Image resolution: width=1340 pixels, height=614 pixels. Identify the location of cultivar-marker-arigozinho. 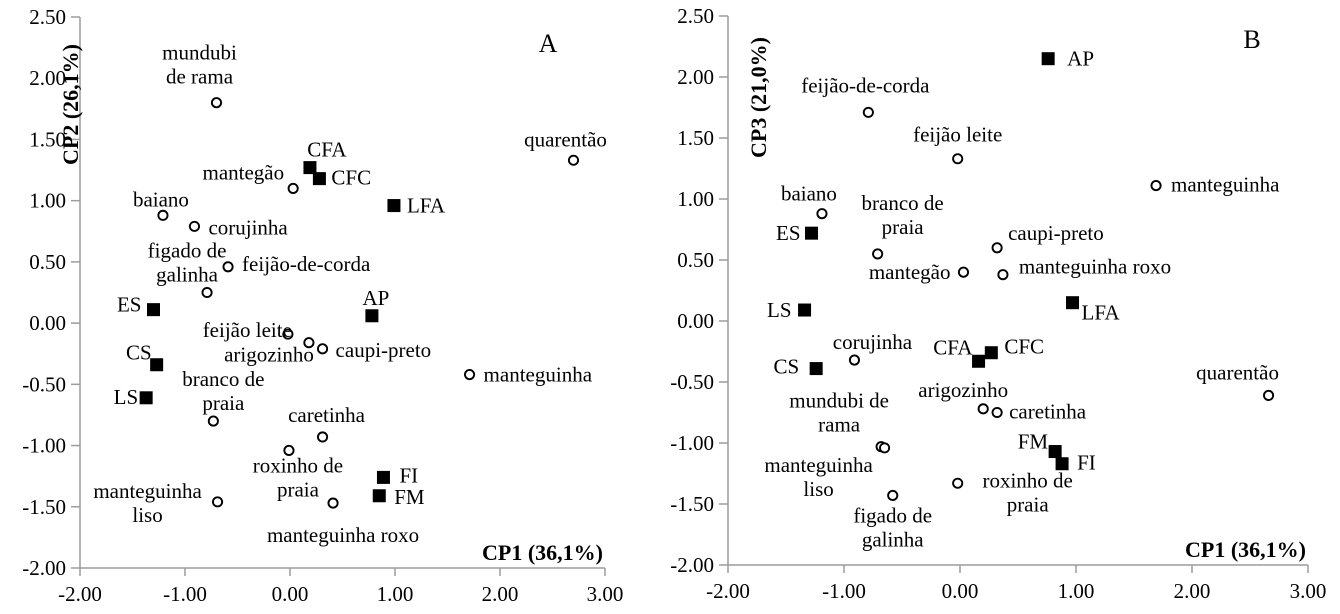
(983, 409).